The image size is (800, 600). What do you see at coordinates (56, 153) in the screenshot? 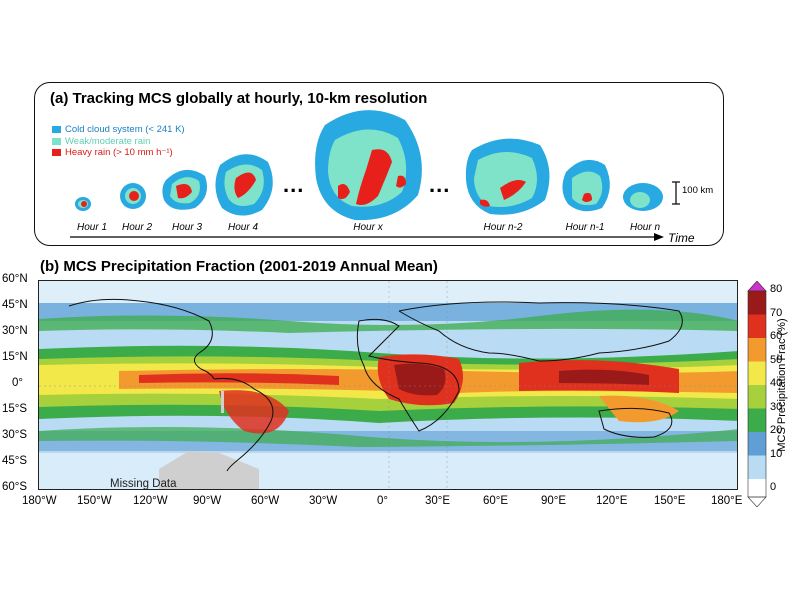
I see `legend-swatch-heavy-rain` at bounding box center [56, 153].